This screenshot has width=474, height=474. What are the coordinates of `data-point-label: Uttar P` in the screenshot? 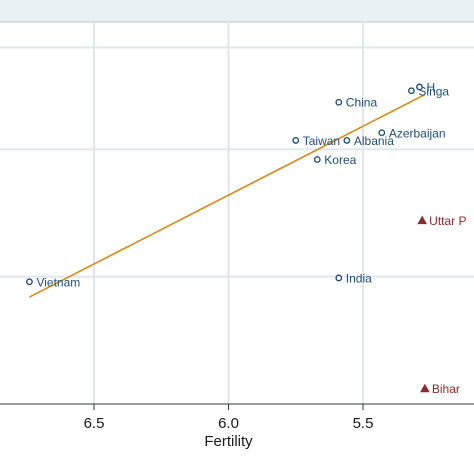 It's located at (447, 221).